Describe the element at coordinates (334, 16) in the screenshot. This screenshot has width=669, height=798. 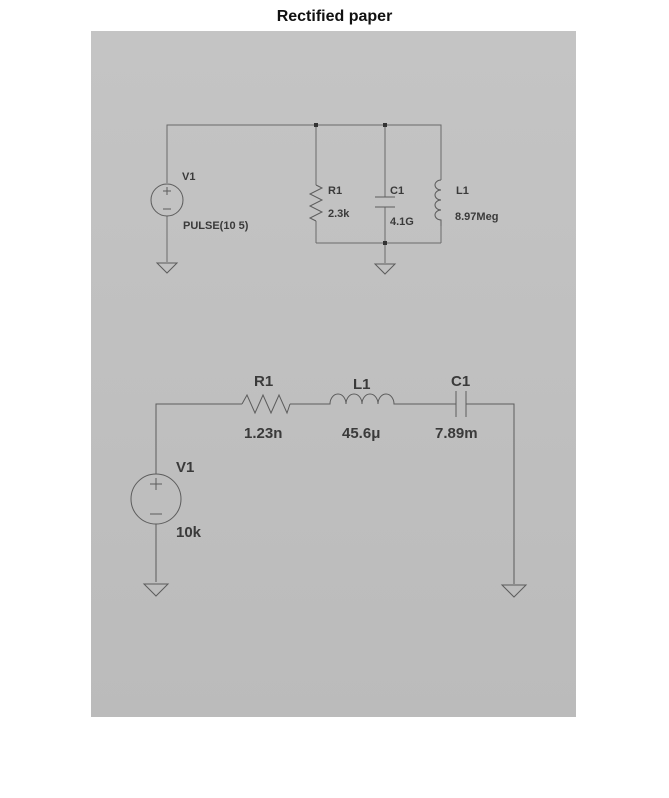
I see `figure-title: Rectified paper` at that location.